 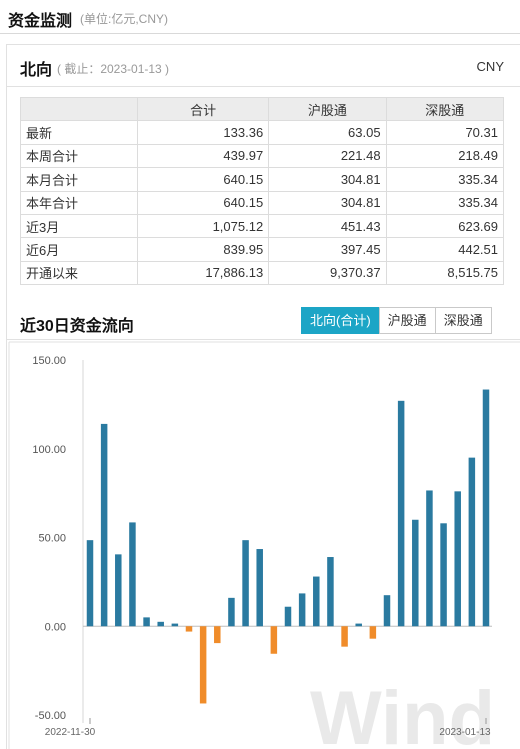 I want to click on total-cell: 17,886.13, so click(x=203, y=273).